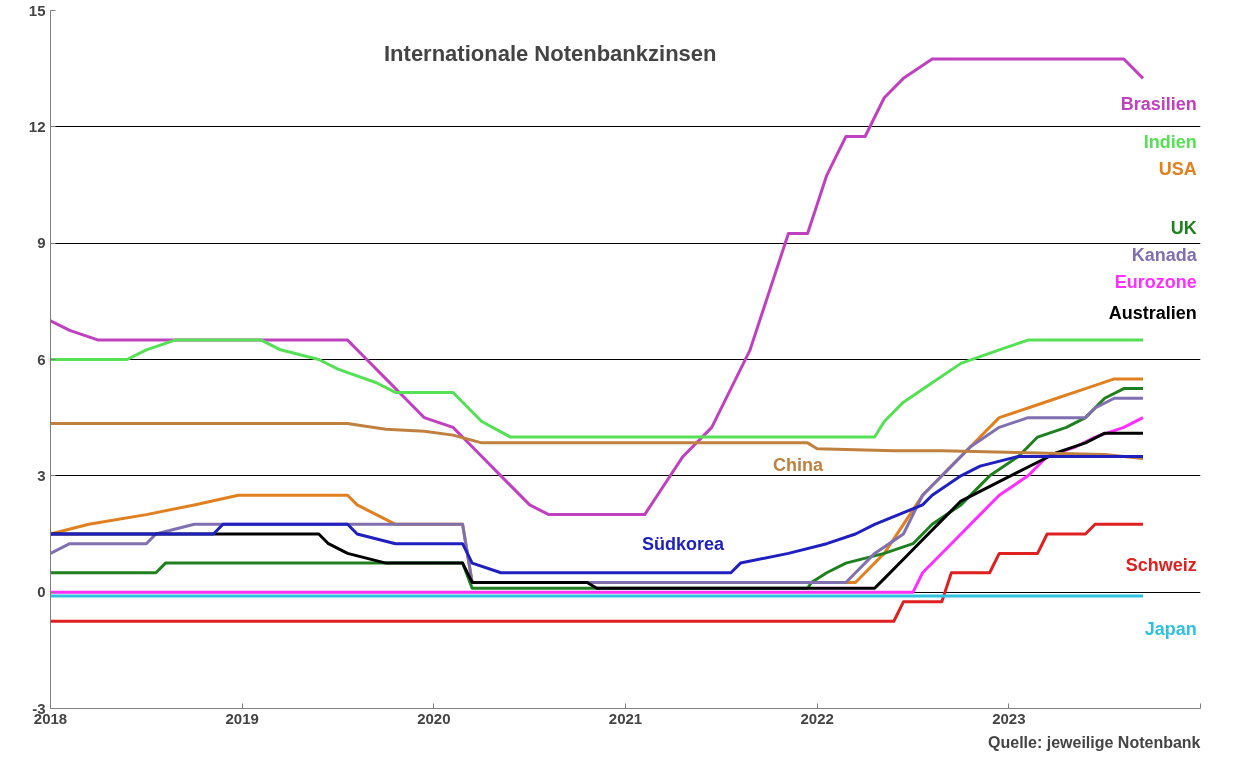  I want to click on text: Kanada, so click(1164, 254).